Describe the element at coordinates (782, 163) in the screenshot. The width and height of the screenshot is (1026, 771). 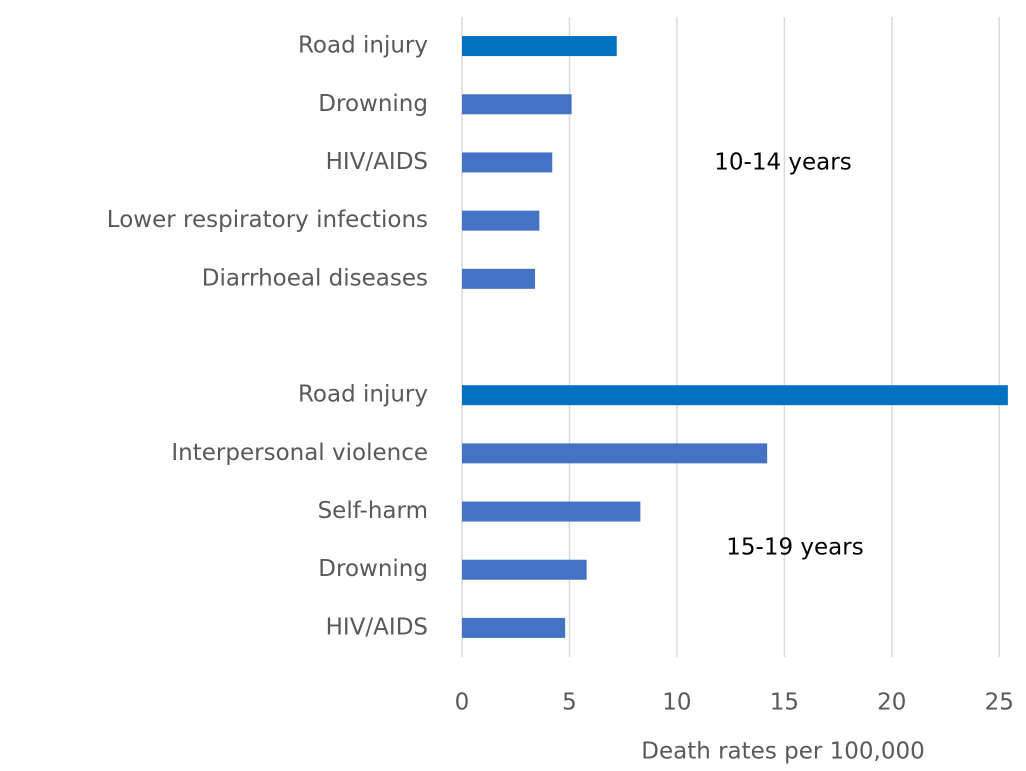
I see `annotation: 10-14 years` at that location.